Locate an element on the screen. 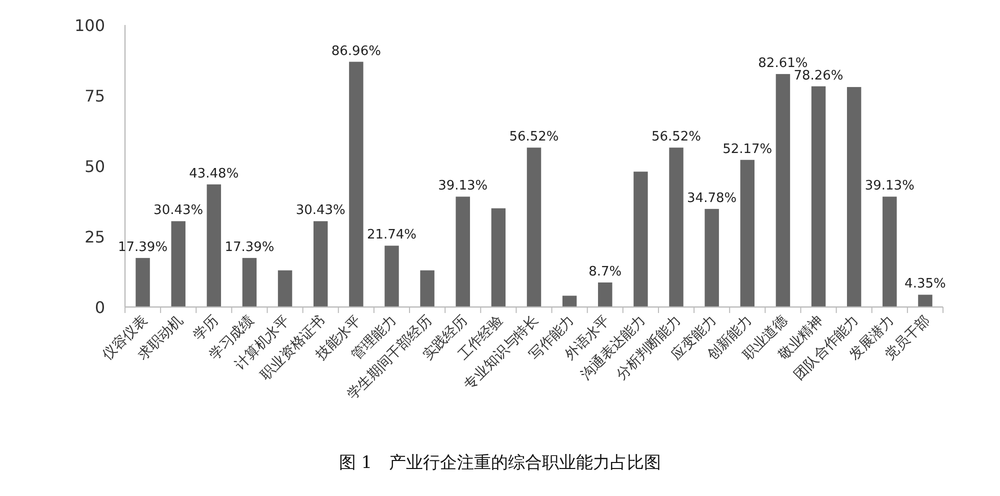 This screenshot has width=1000, height=496. y-tick-label: 25 is located at coordinates (94, 237).